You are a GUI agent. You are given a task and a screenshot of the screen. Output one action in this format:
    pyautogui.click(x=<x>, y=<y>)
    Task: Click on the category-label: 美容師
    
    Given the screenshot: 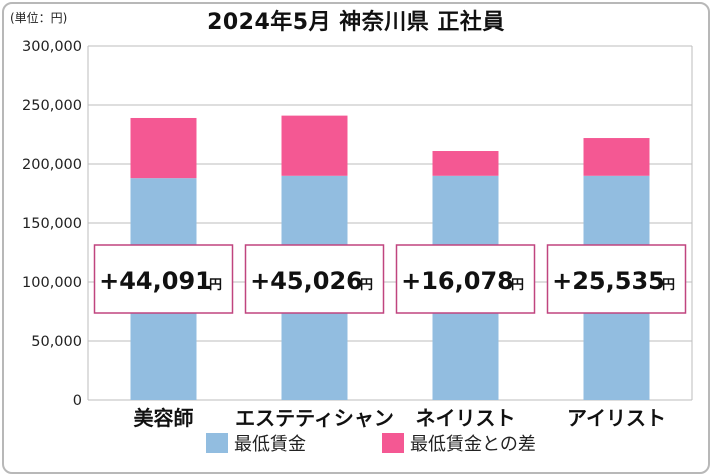 What is the action you would take?
    pyautogui.click(x=164, y=418)
    